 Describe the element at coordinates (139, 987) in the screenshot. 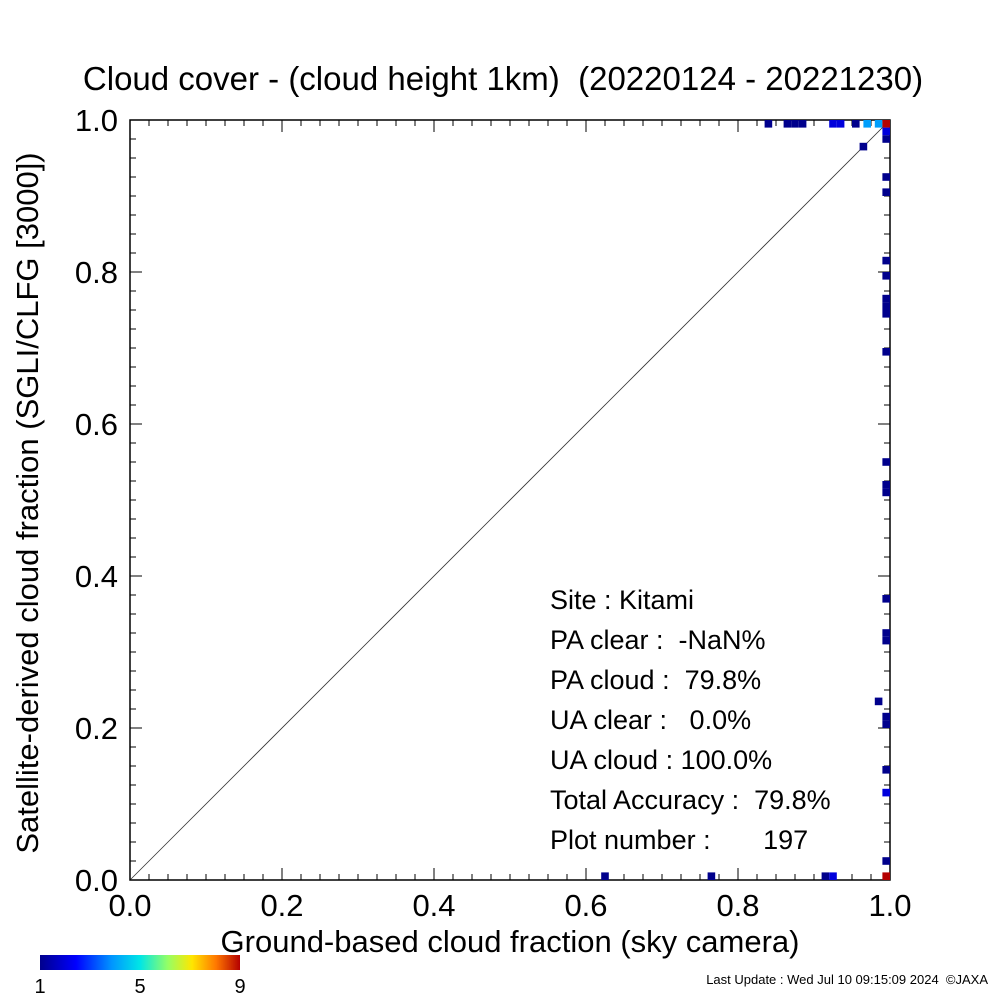

I see `colorbar-tick-label: 5` at that location.